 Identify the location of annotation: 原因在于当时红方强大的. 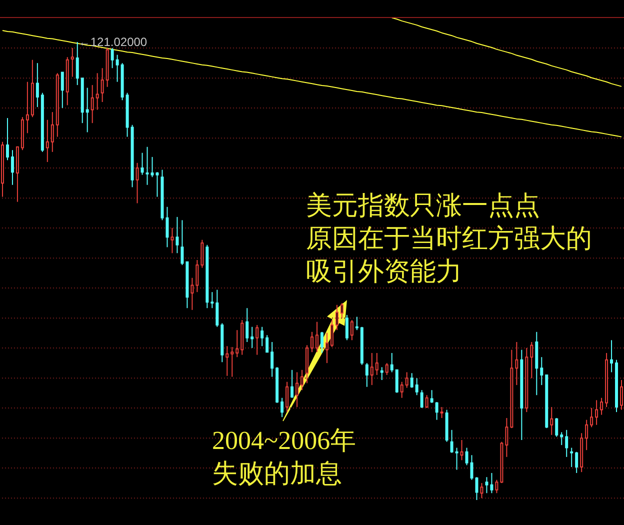
(449, 238).